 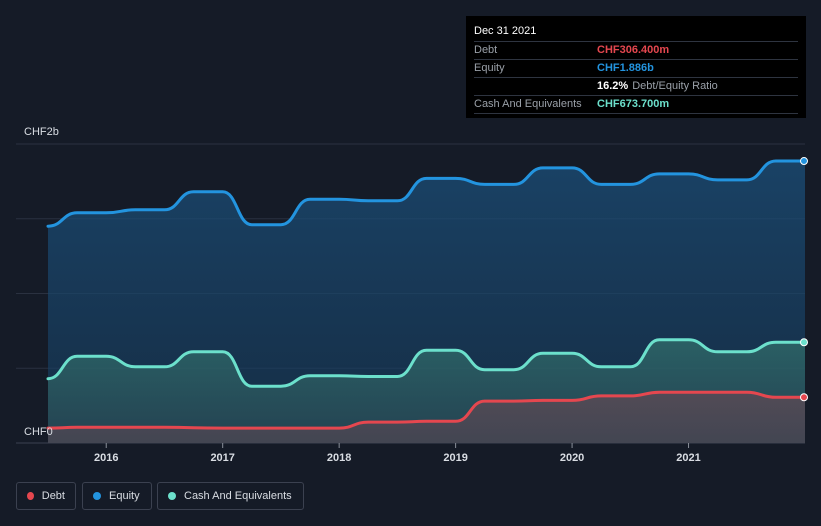 What do you see at coordinates (339, 458) in the screenshot?
I see `x-tick-label: 2018` at bounding box center [339, 458].